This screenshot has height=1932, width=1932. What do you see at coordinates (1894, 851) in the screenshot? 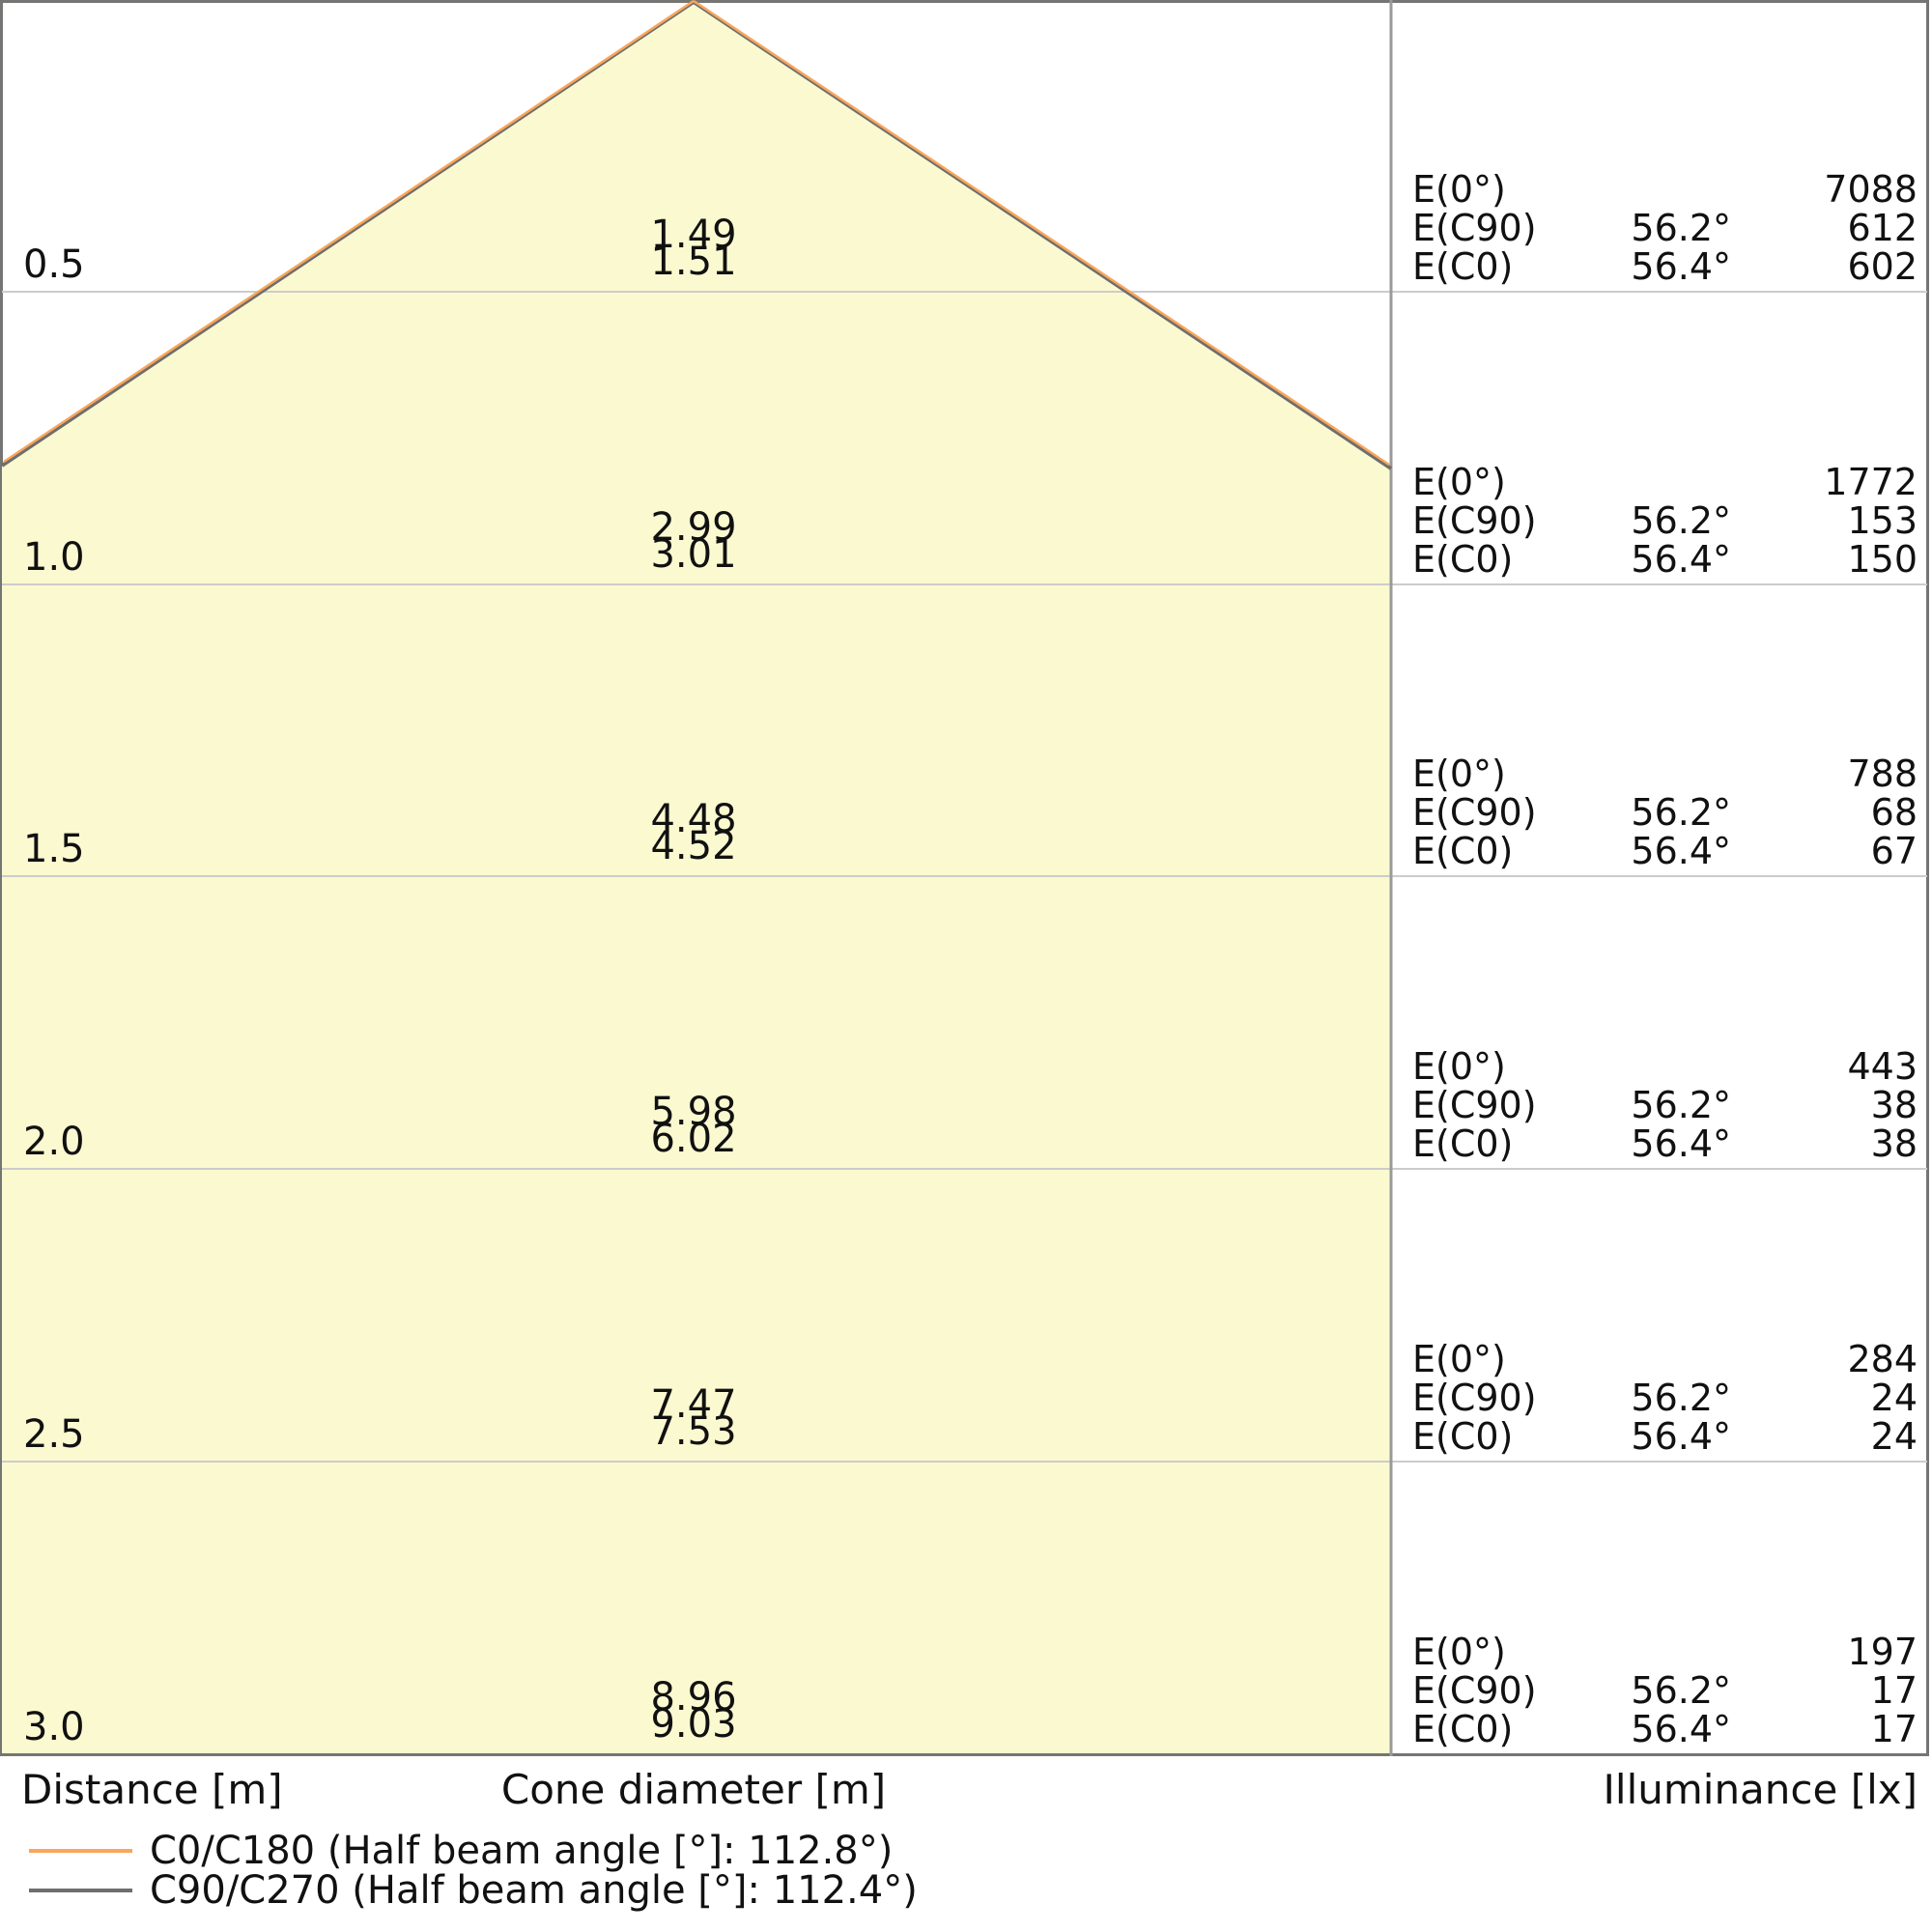
I see `ec0-value: 67` at bounding box center [1894, 851].